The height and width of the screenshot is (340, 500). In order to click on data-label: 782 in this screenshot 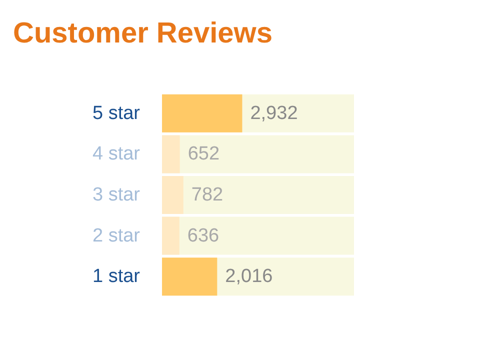, I will do `click(207, 195)`.